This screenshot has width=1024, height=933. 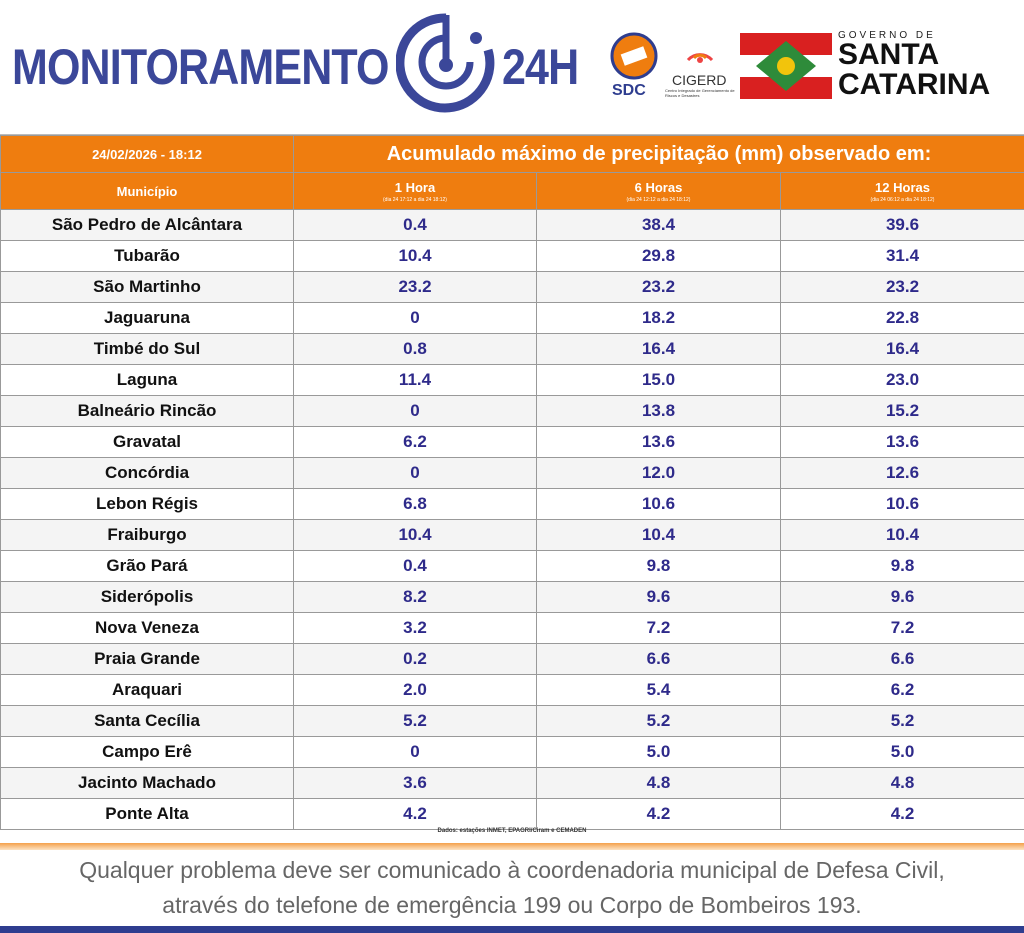 What do you see at coordinates (901, 318) in the screenshot?
I see `value-cell: 22.8` at bounding box center [901, 318].